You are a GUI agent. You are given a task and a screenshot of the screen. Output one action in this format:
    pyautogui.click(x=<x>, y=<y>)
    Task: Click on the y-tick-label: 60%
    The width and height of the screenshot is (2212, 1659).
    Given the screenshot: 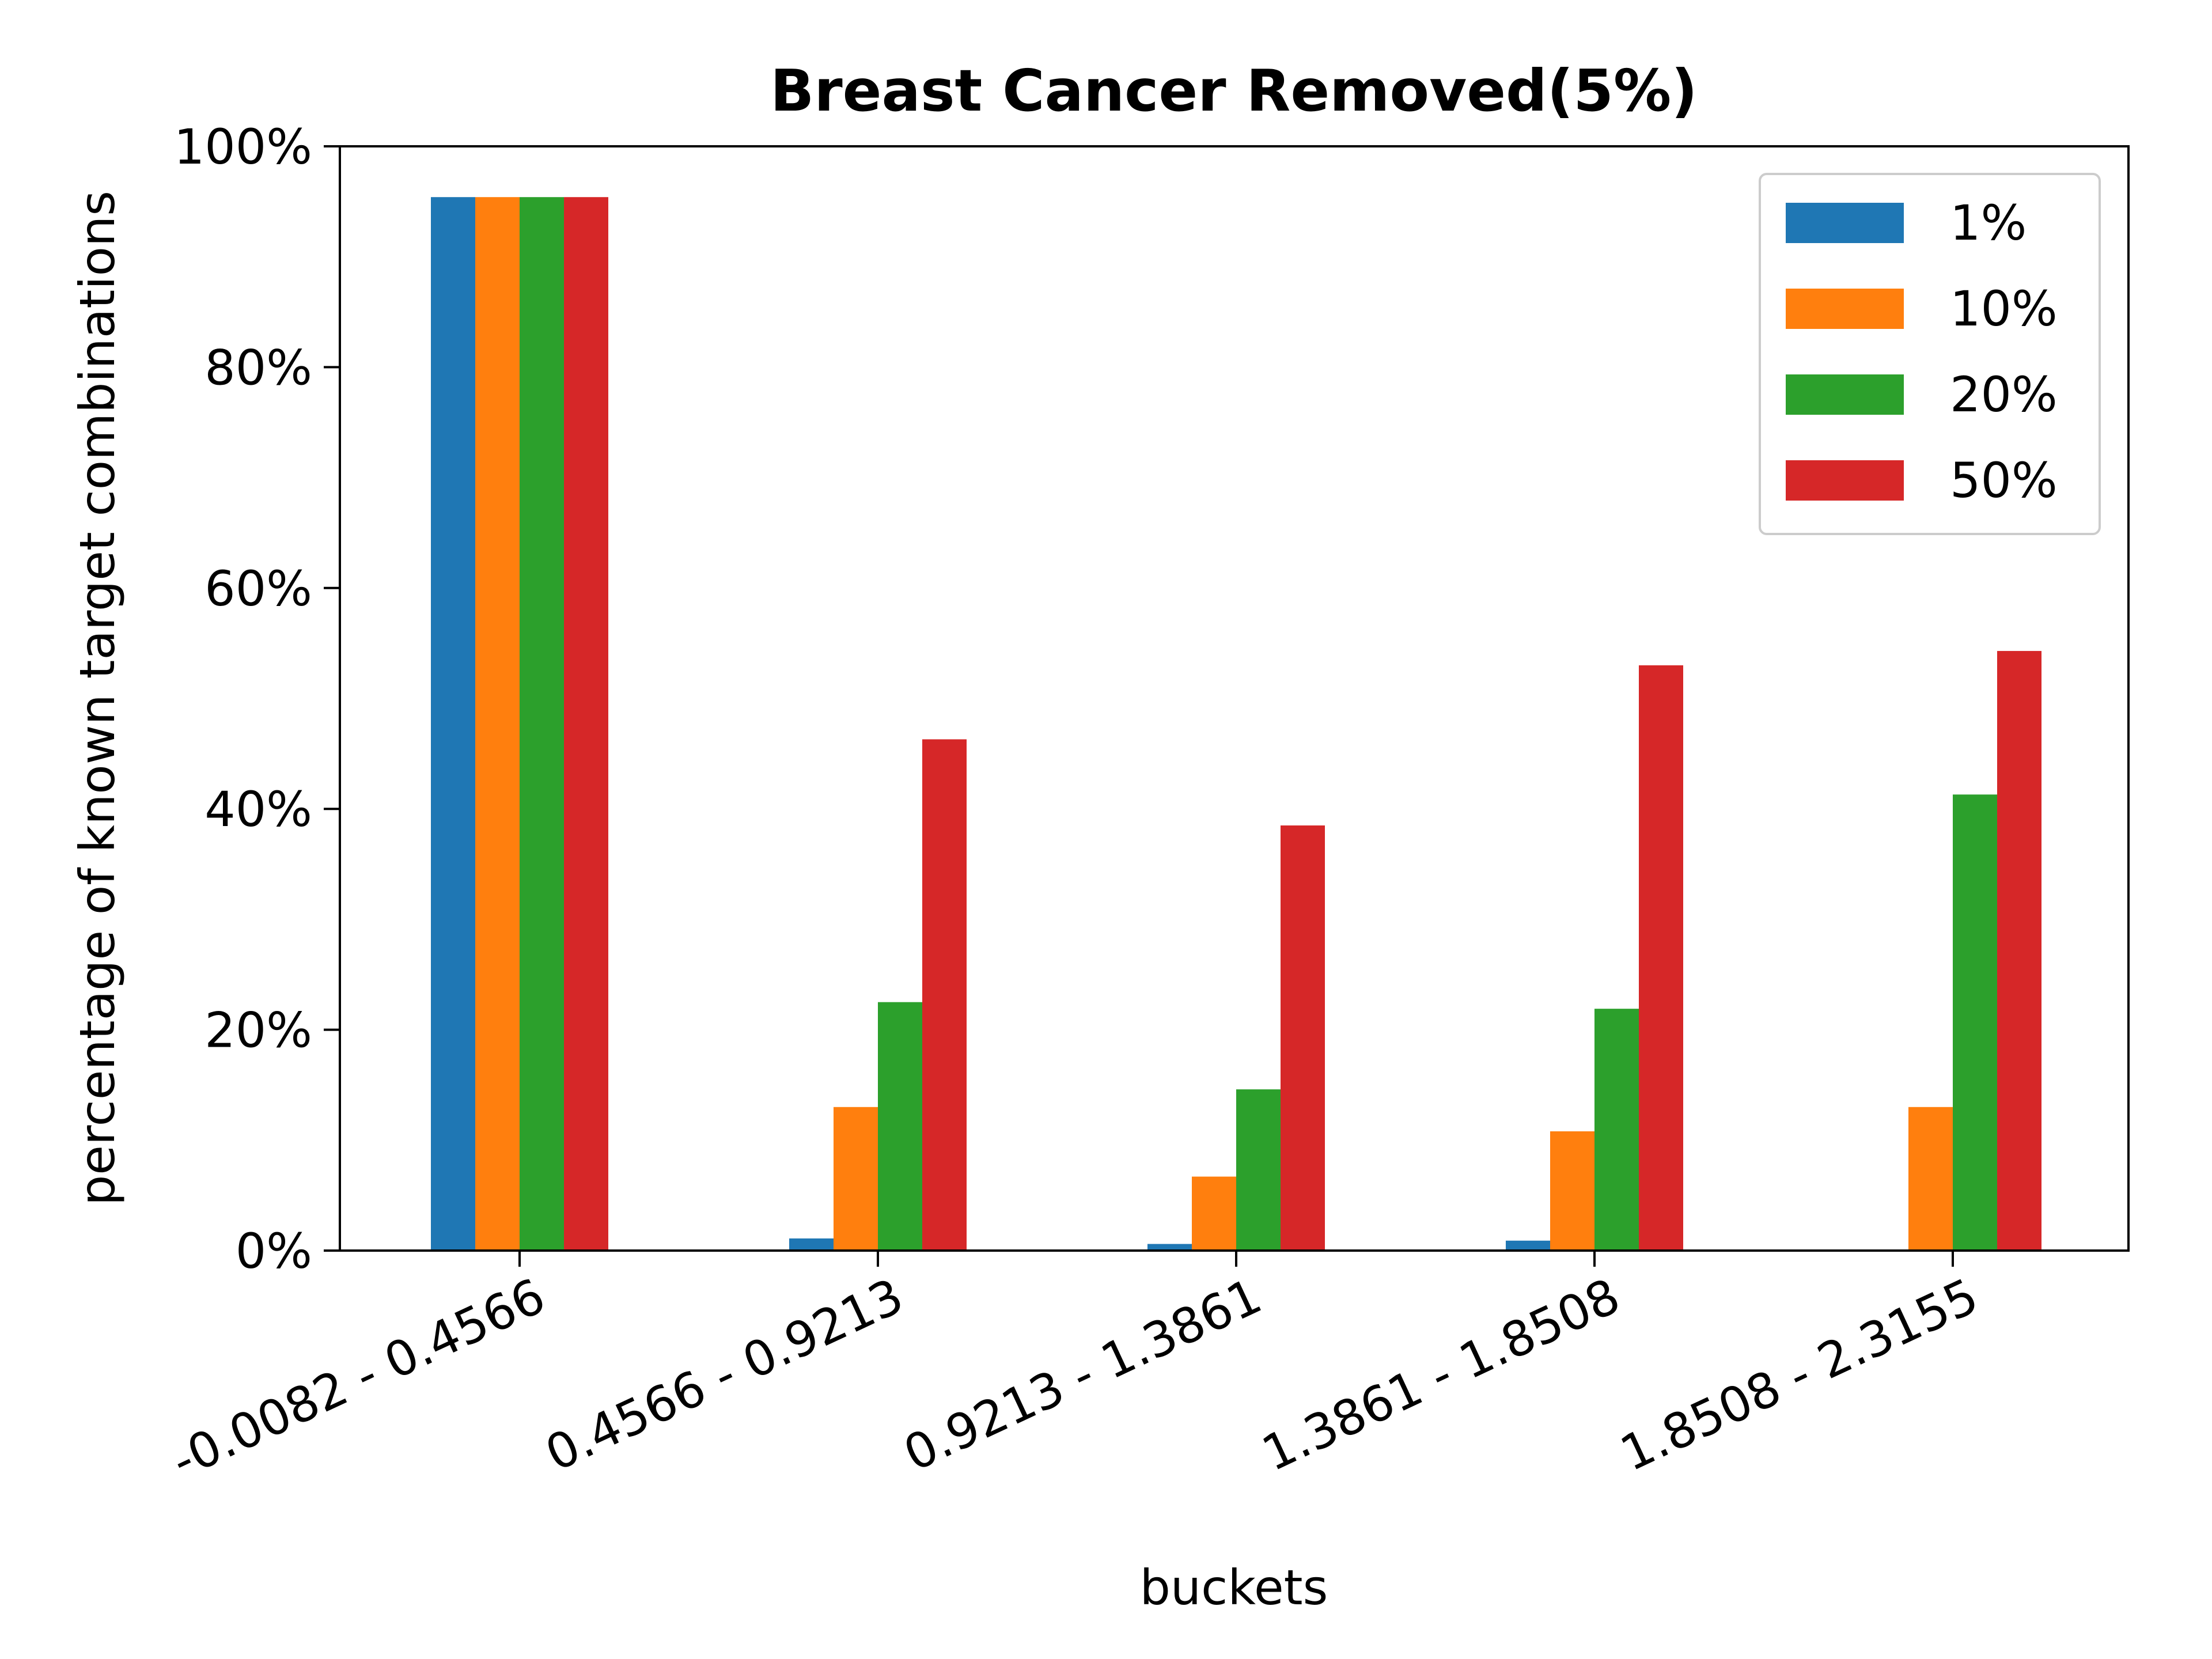 What is the action you would take?
    pyautogui.click(x=258, y=588)
    